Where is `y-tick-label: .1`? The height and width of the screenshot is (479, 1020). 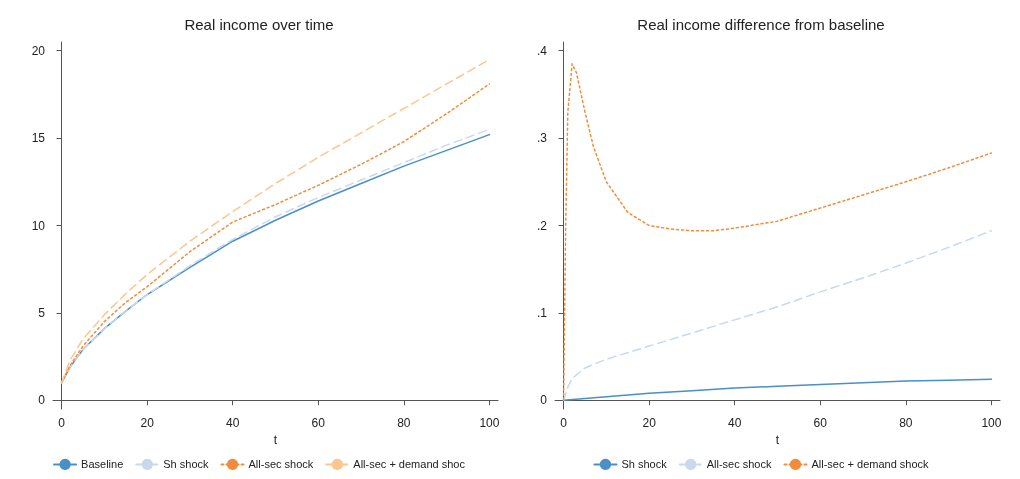 y-tick-label: .1 is located at coordinates (542, 312).